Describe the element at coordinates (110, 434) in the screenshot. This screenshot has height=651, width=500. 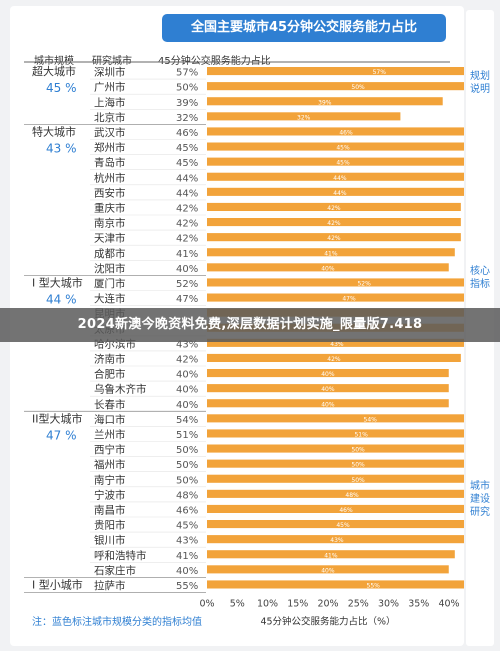
I see `city-label: 兰州市` at that location.